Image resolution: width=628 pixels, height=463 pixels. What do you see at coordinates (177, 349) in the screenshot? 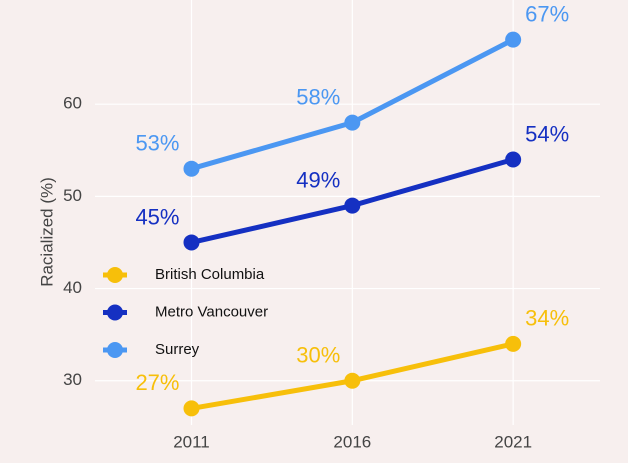
I see `legend-label: Surrey` at bounding box center [177, 349].